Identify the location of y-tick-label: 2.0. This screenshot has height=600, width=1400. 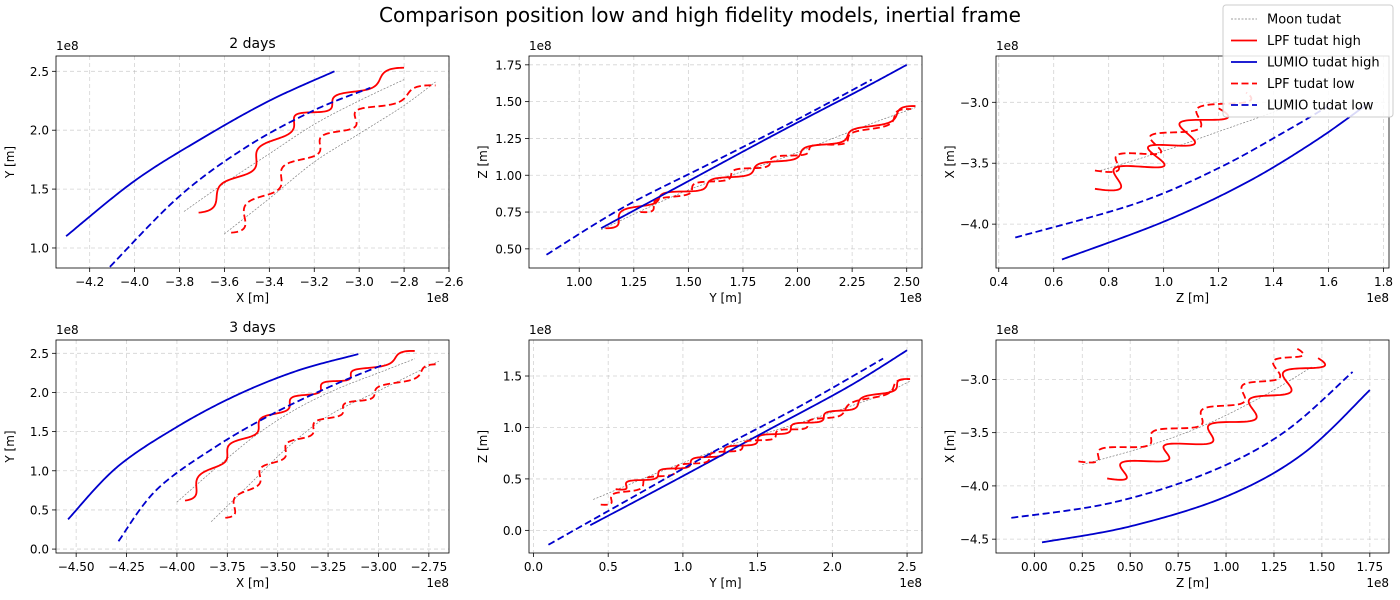
(39, 131).